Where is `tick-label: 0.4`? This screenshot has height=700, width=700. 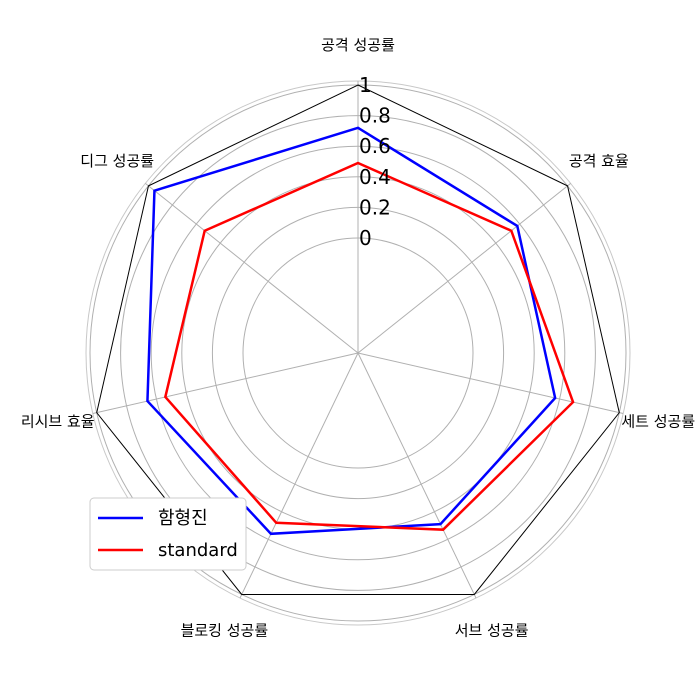 tick-label: 0.4 is located at coordinates (375, 177).